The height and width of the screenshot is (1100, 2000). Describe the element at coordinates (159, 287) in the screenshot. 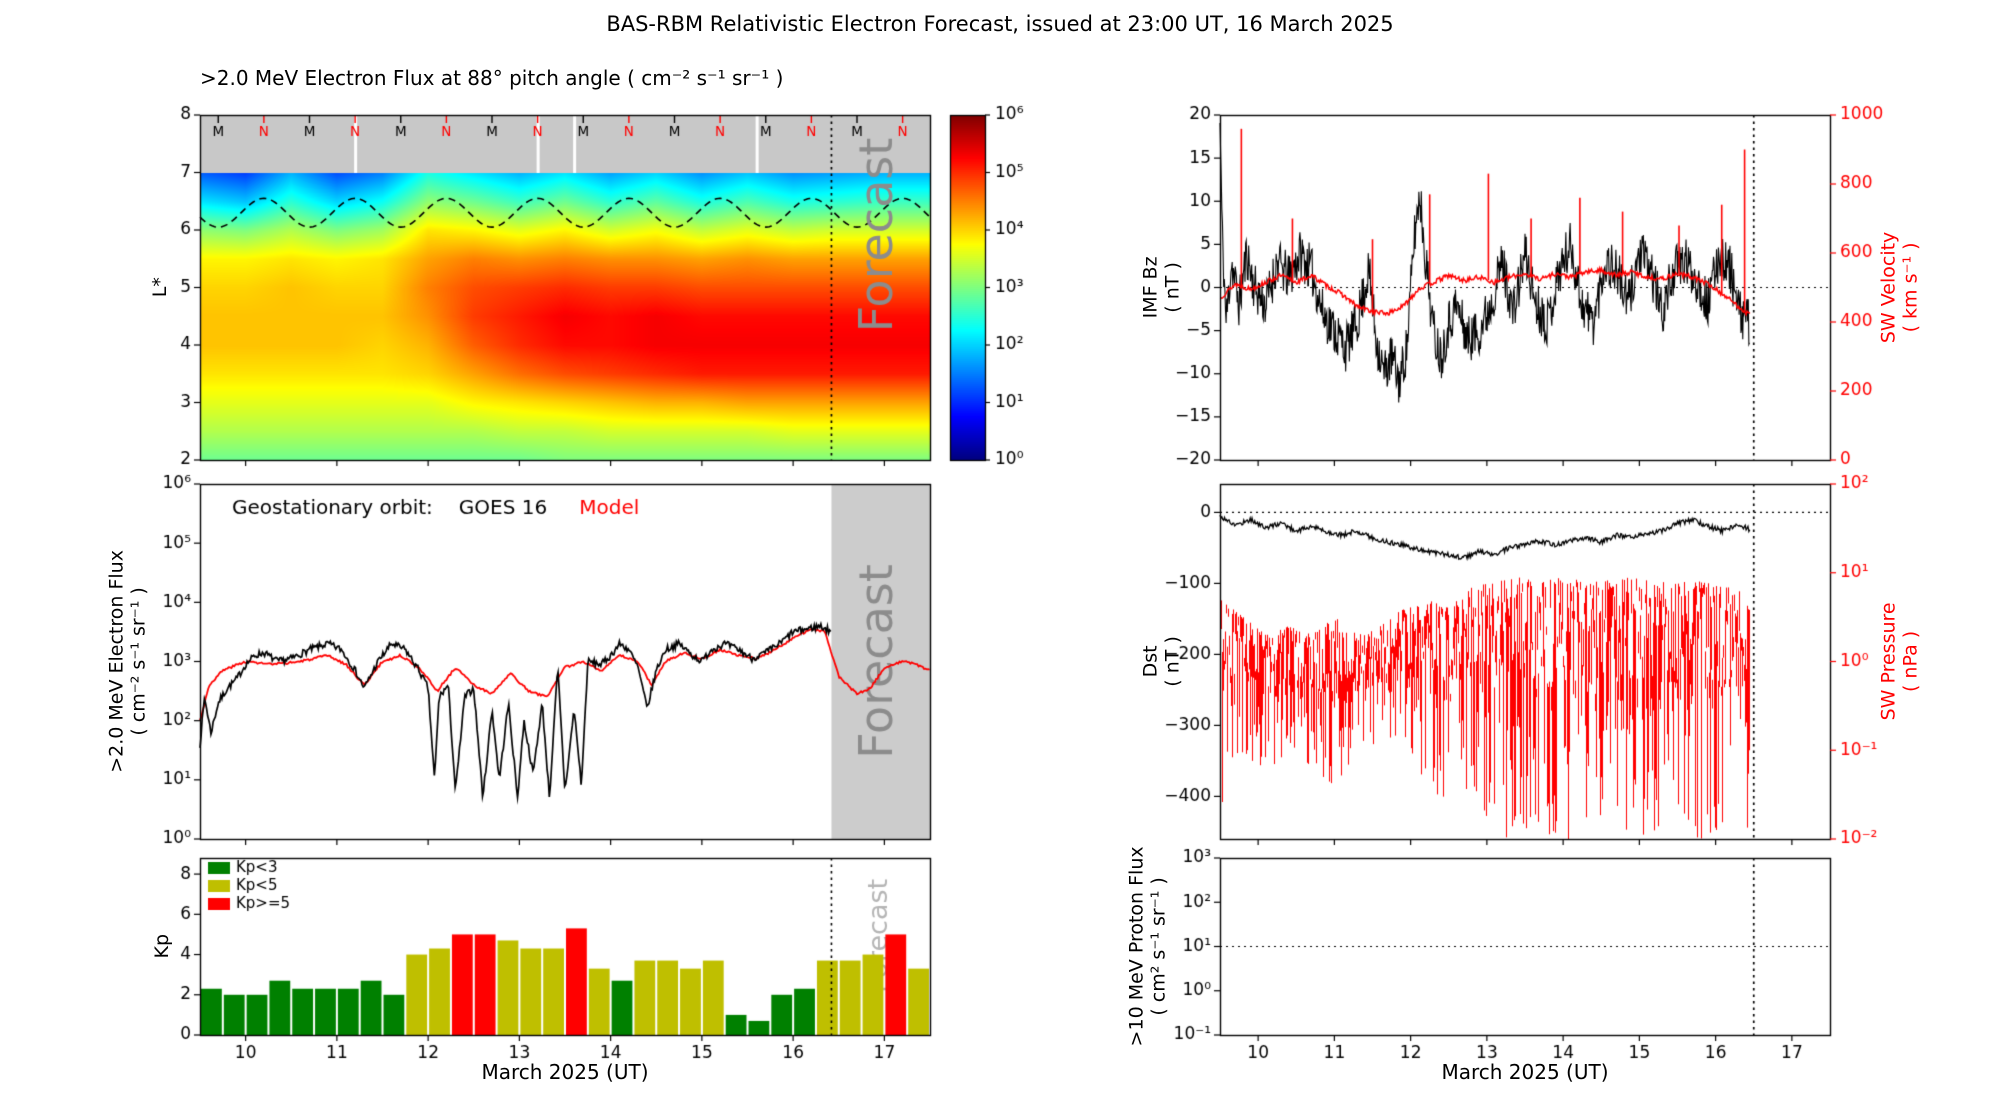

I see `flux-map-ylabel: L*` at that location.